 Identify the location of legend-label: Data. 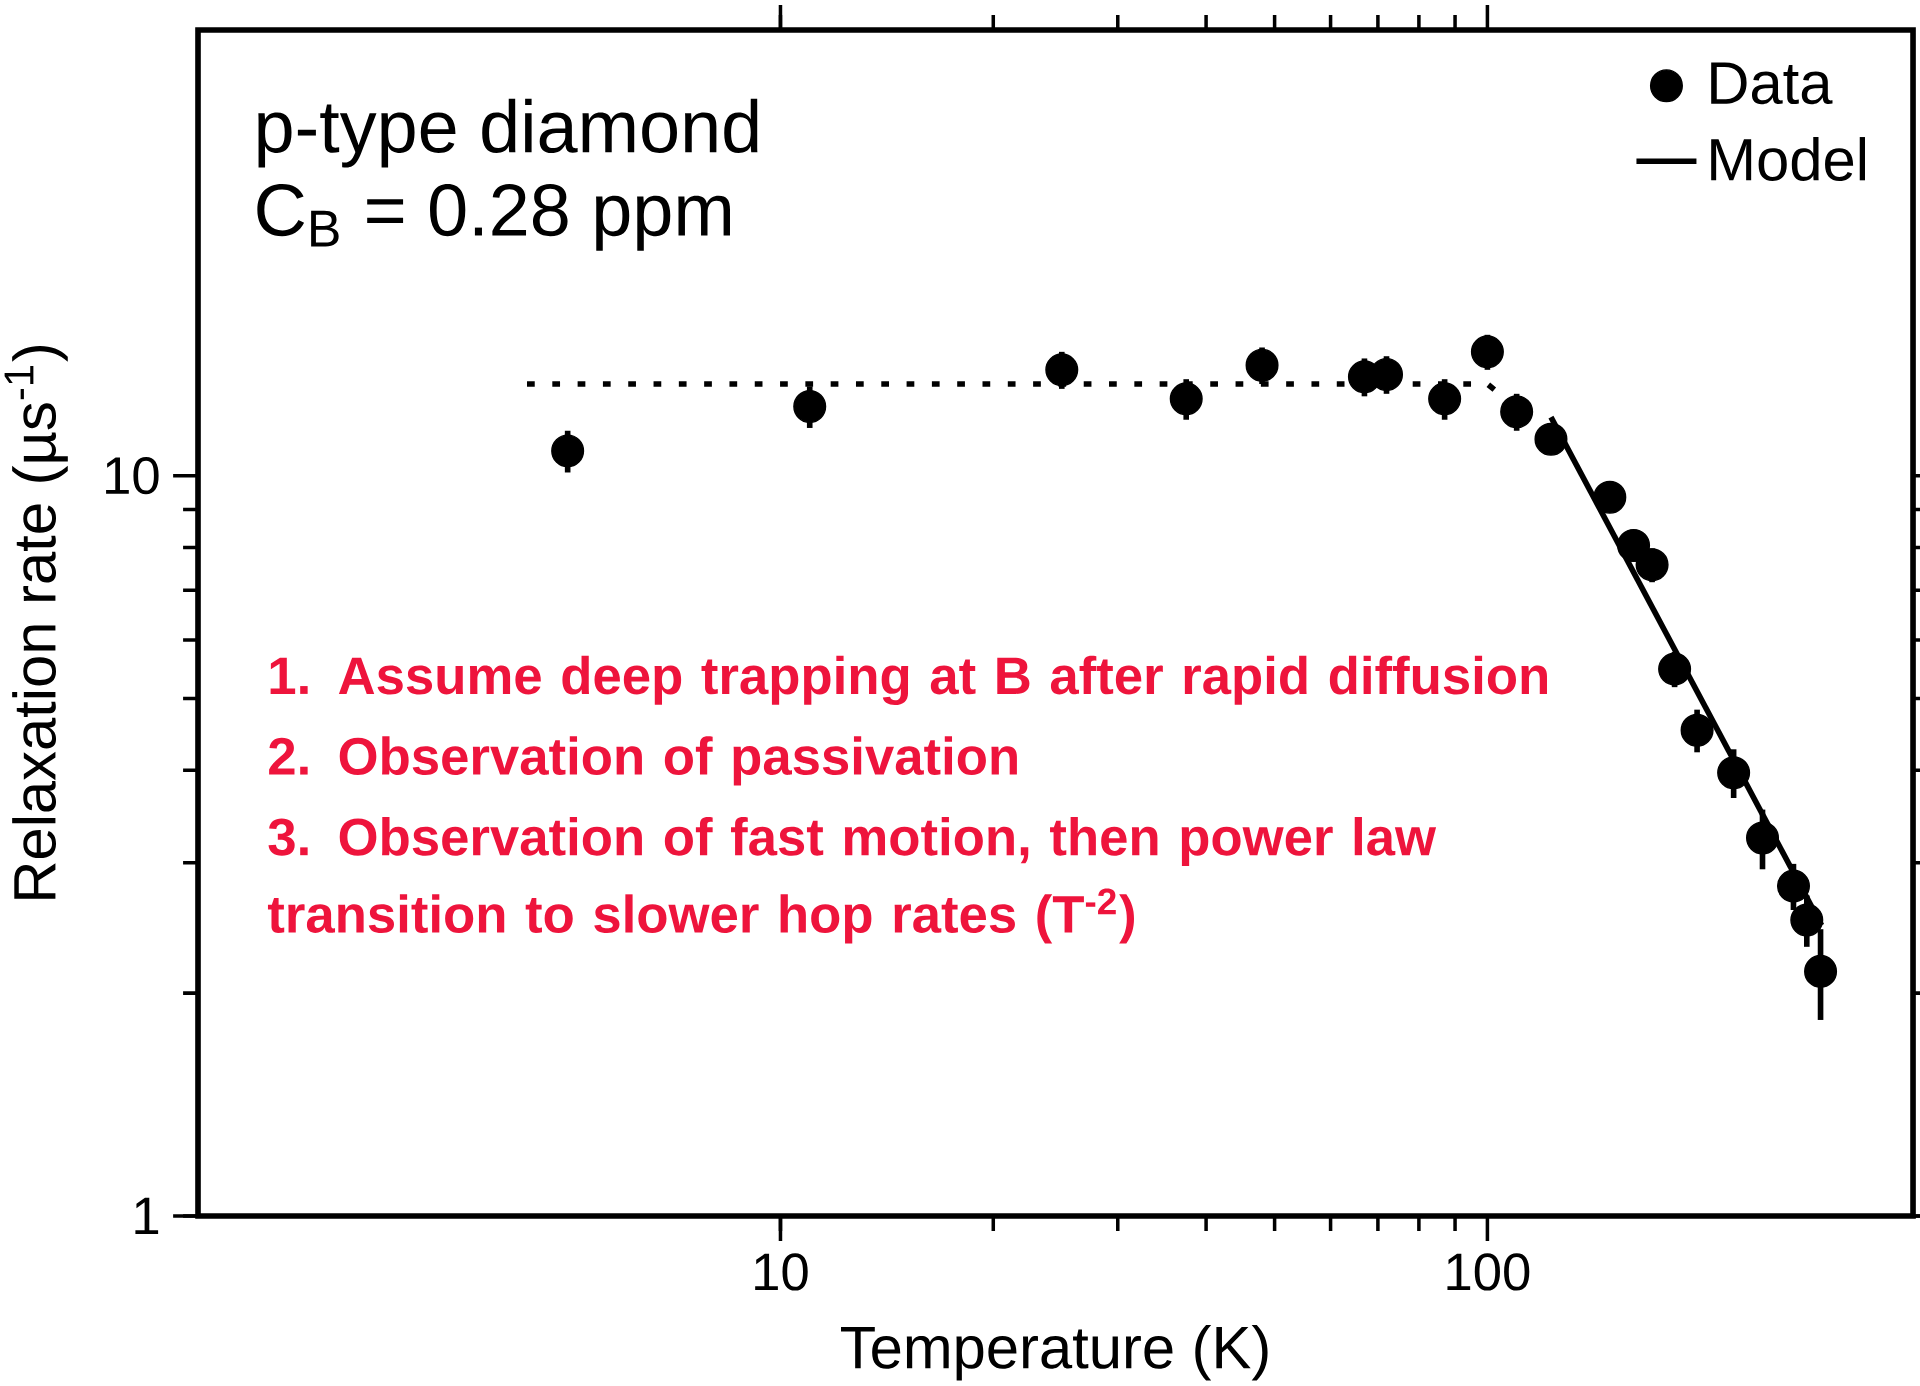
(1772, 83).